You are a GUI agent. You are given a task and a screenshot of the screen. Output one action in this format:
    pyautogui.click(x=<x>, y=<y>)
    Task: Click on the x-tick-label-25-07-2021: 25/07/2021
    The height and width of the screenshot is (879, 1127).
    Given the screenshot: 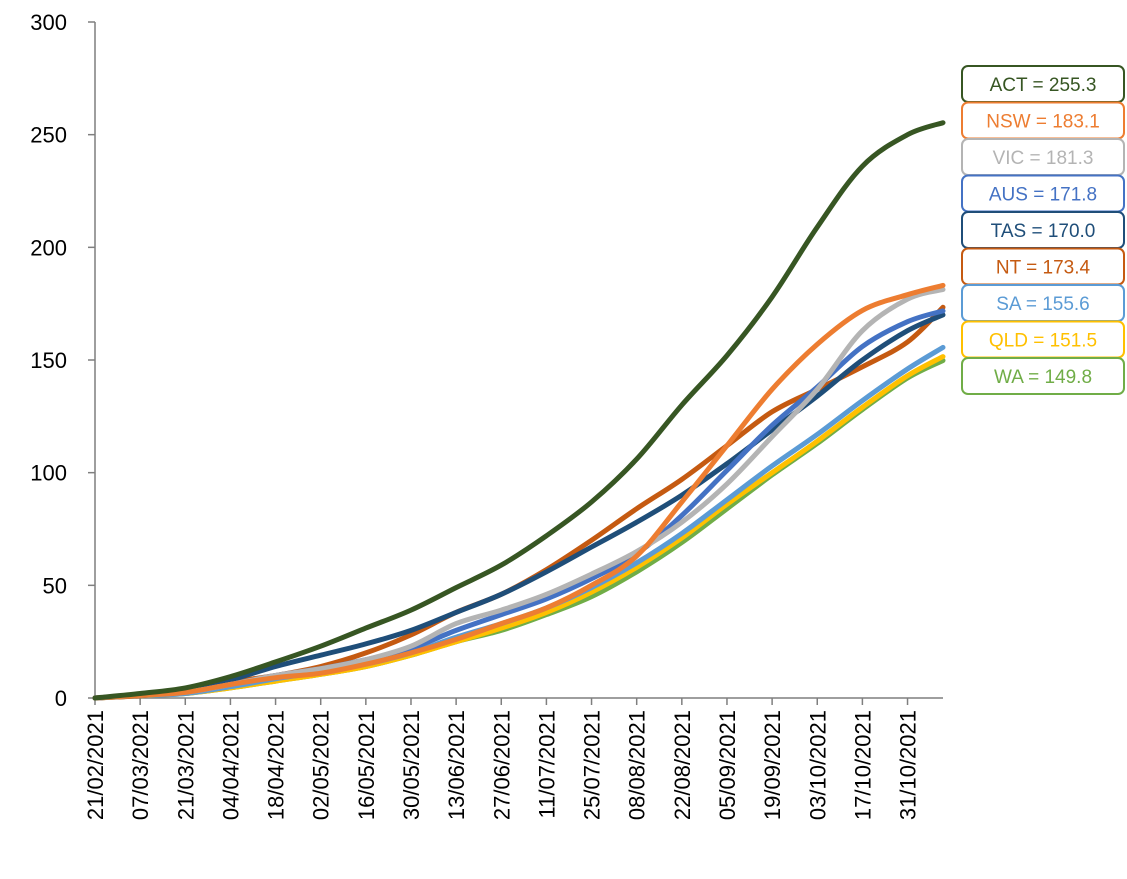 What is the action you would take?
    pyautogui.click(x=592, y=765)
    